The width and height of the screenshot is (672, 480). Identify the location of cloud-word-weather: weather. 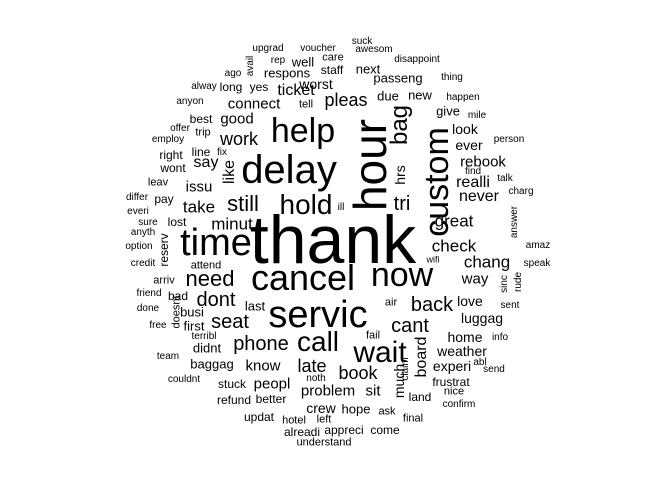
(462, 351).